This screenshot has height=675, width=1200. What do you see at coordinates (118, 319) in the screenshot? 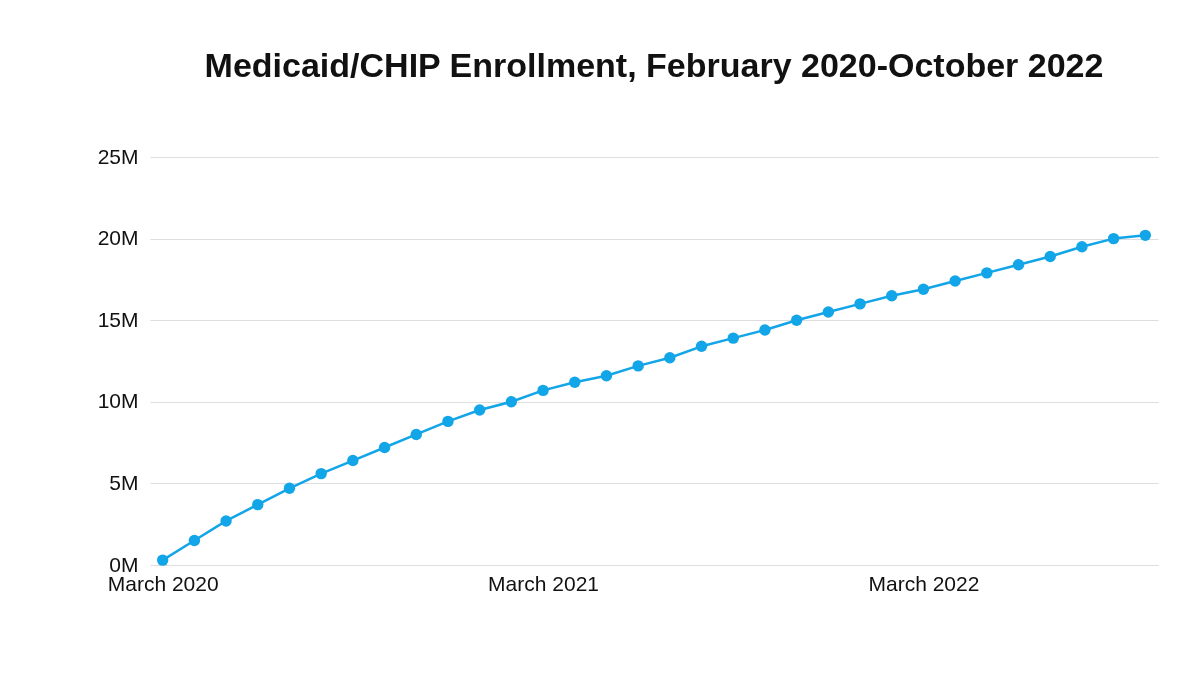
I see `y-tick-label: 15M` at bounding box center [118, 319].